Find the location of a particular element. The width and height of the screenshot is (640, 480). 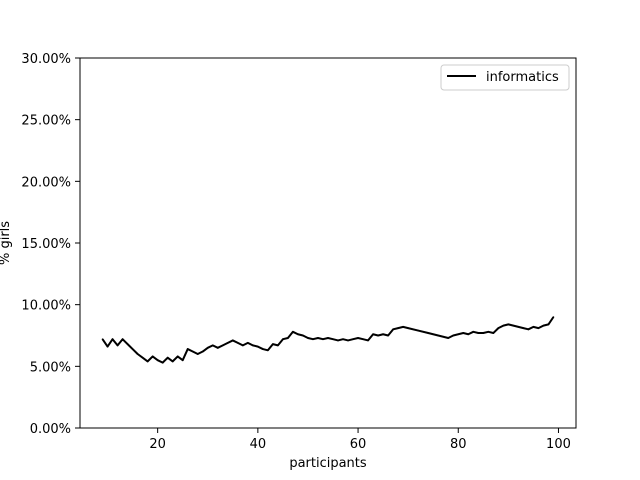

plot-area is located at coordinates (328, 340).